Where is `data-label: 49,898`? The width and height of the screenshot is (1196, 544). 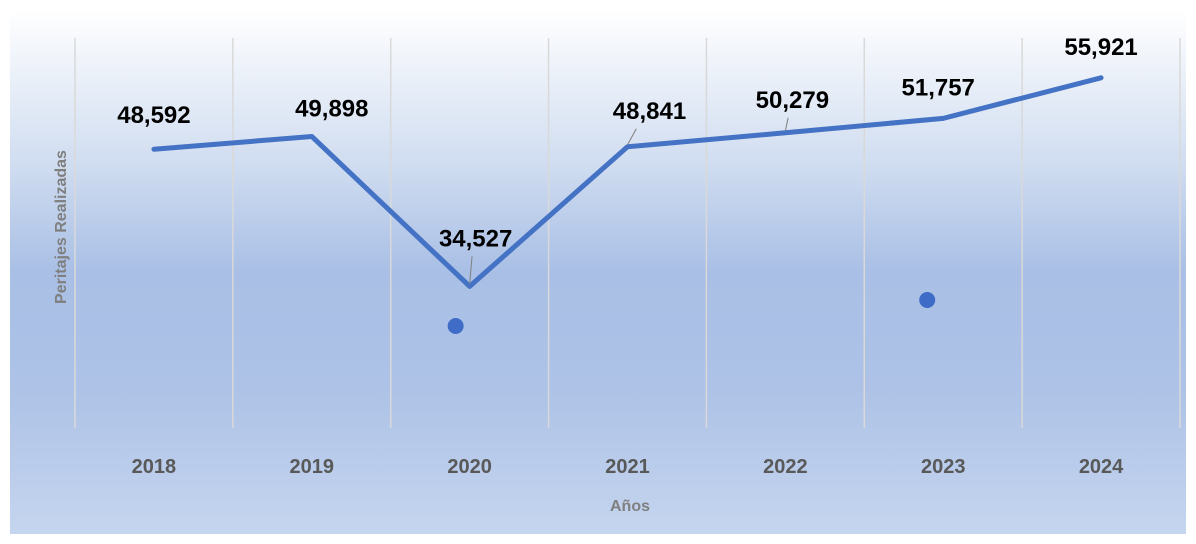 data-label: 49,898 is located at coordinates (331, 108).